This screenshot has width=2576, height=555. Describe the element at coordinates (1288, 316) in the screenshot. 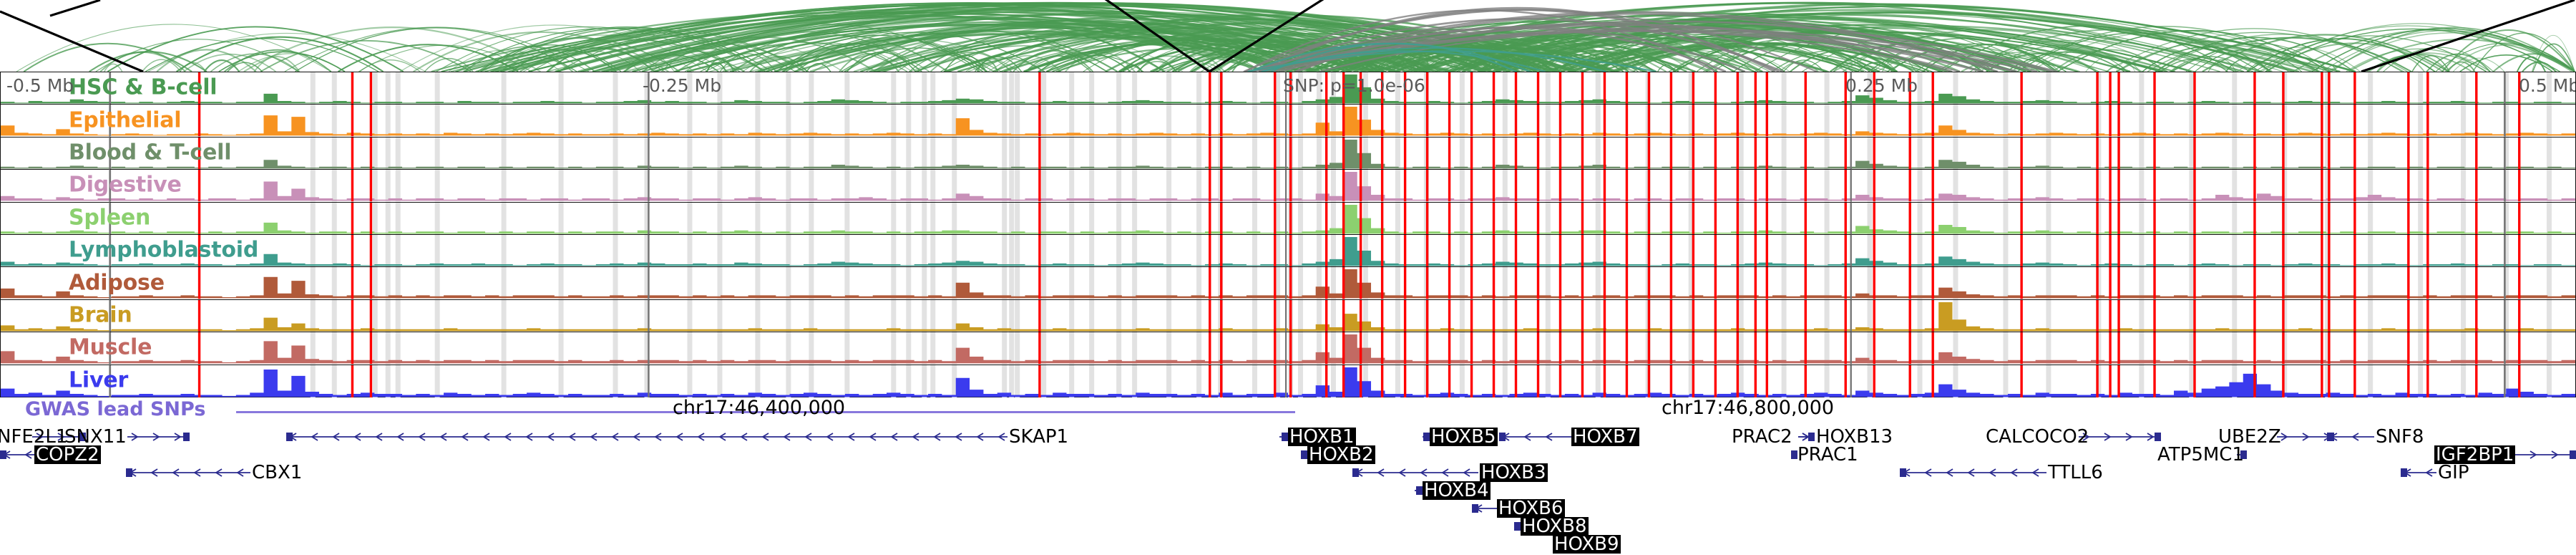

I see `signal-track-brain: Brain` at that location.